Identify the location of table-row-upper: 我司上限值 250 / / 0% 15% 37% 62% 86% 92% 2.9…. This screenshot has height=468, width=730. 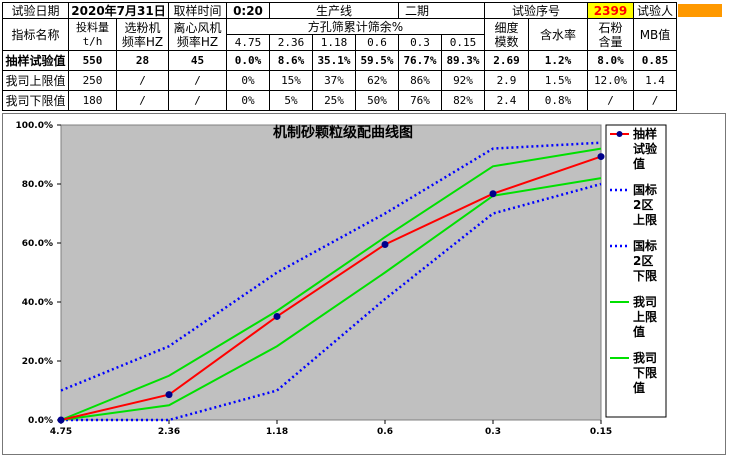
(339, 80).